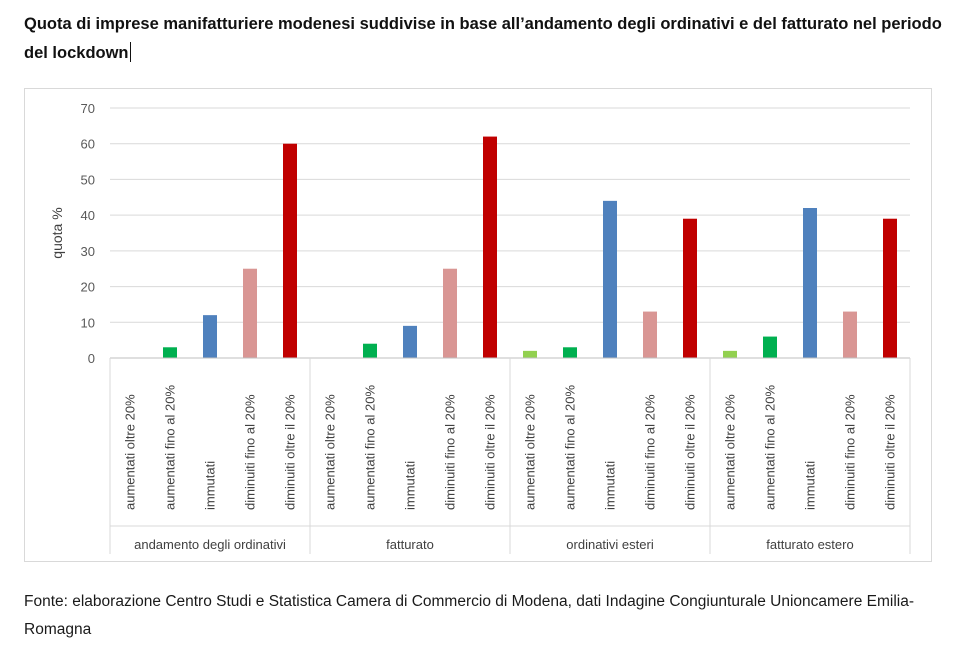 The width and height of the screenshot is (955, 663). I want to click on y-tick-label: 10, so click(88, 322).